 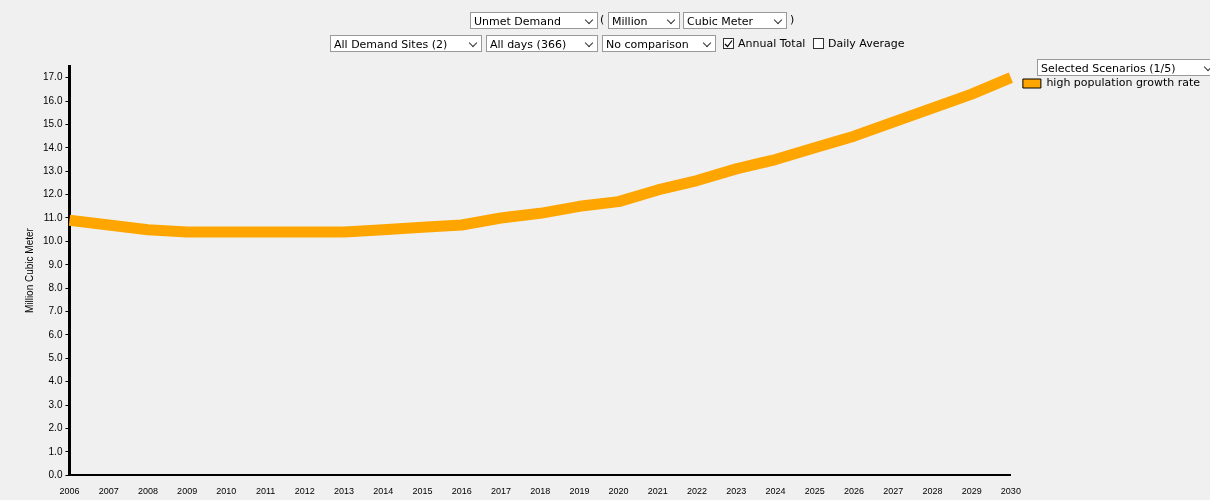 I want to click on x-tick-label: 2013, so click(x=344, y=491).